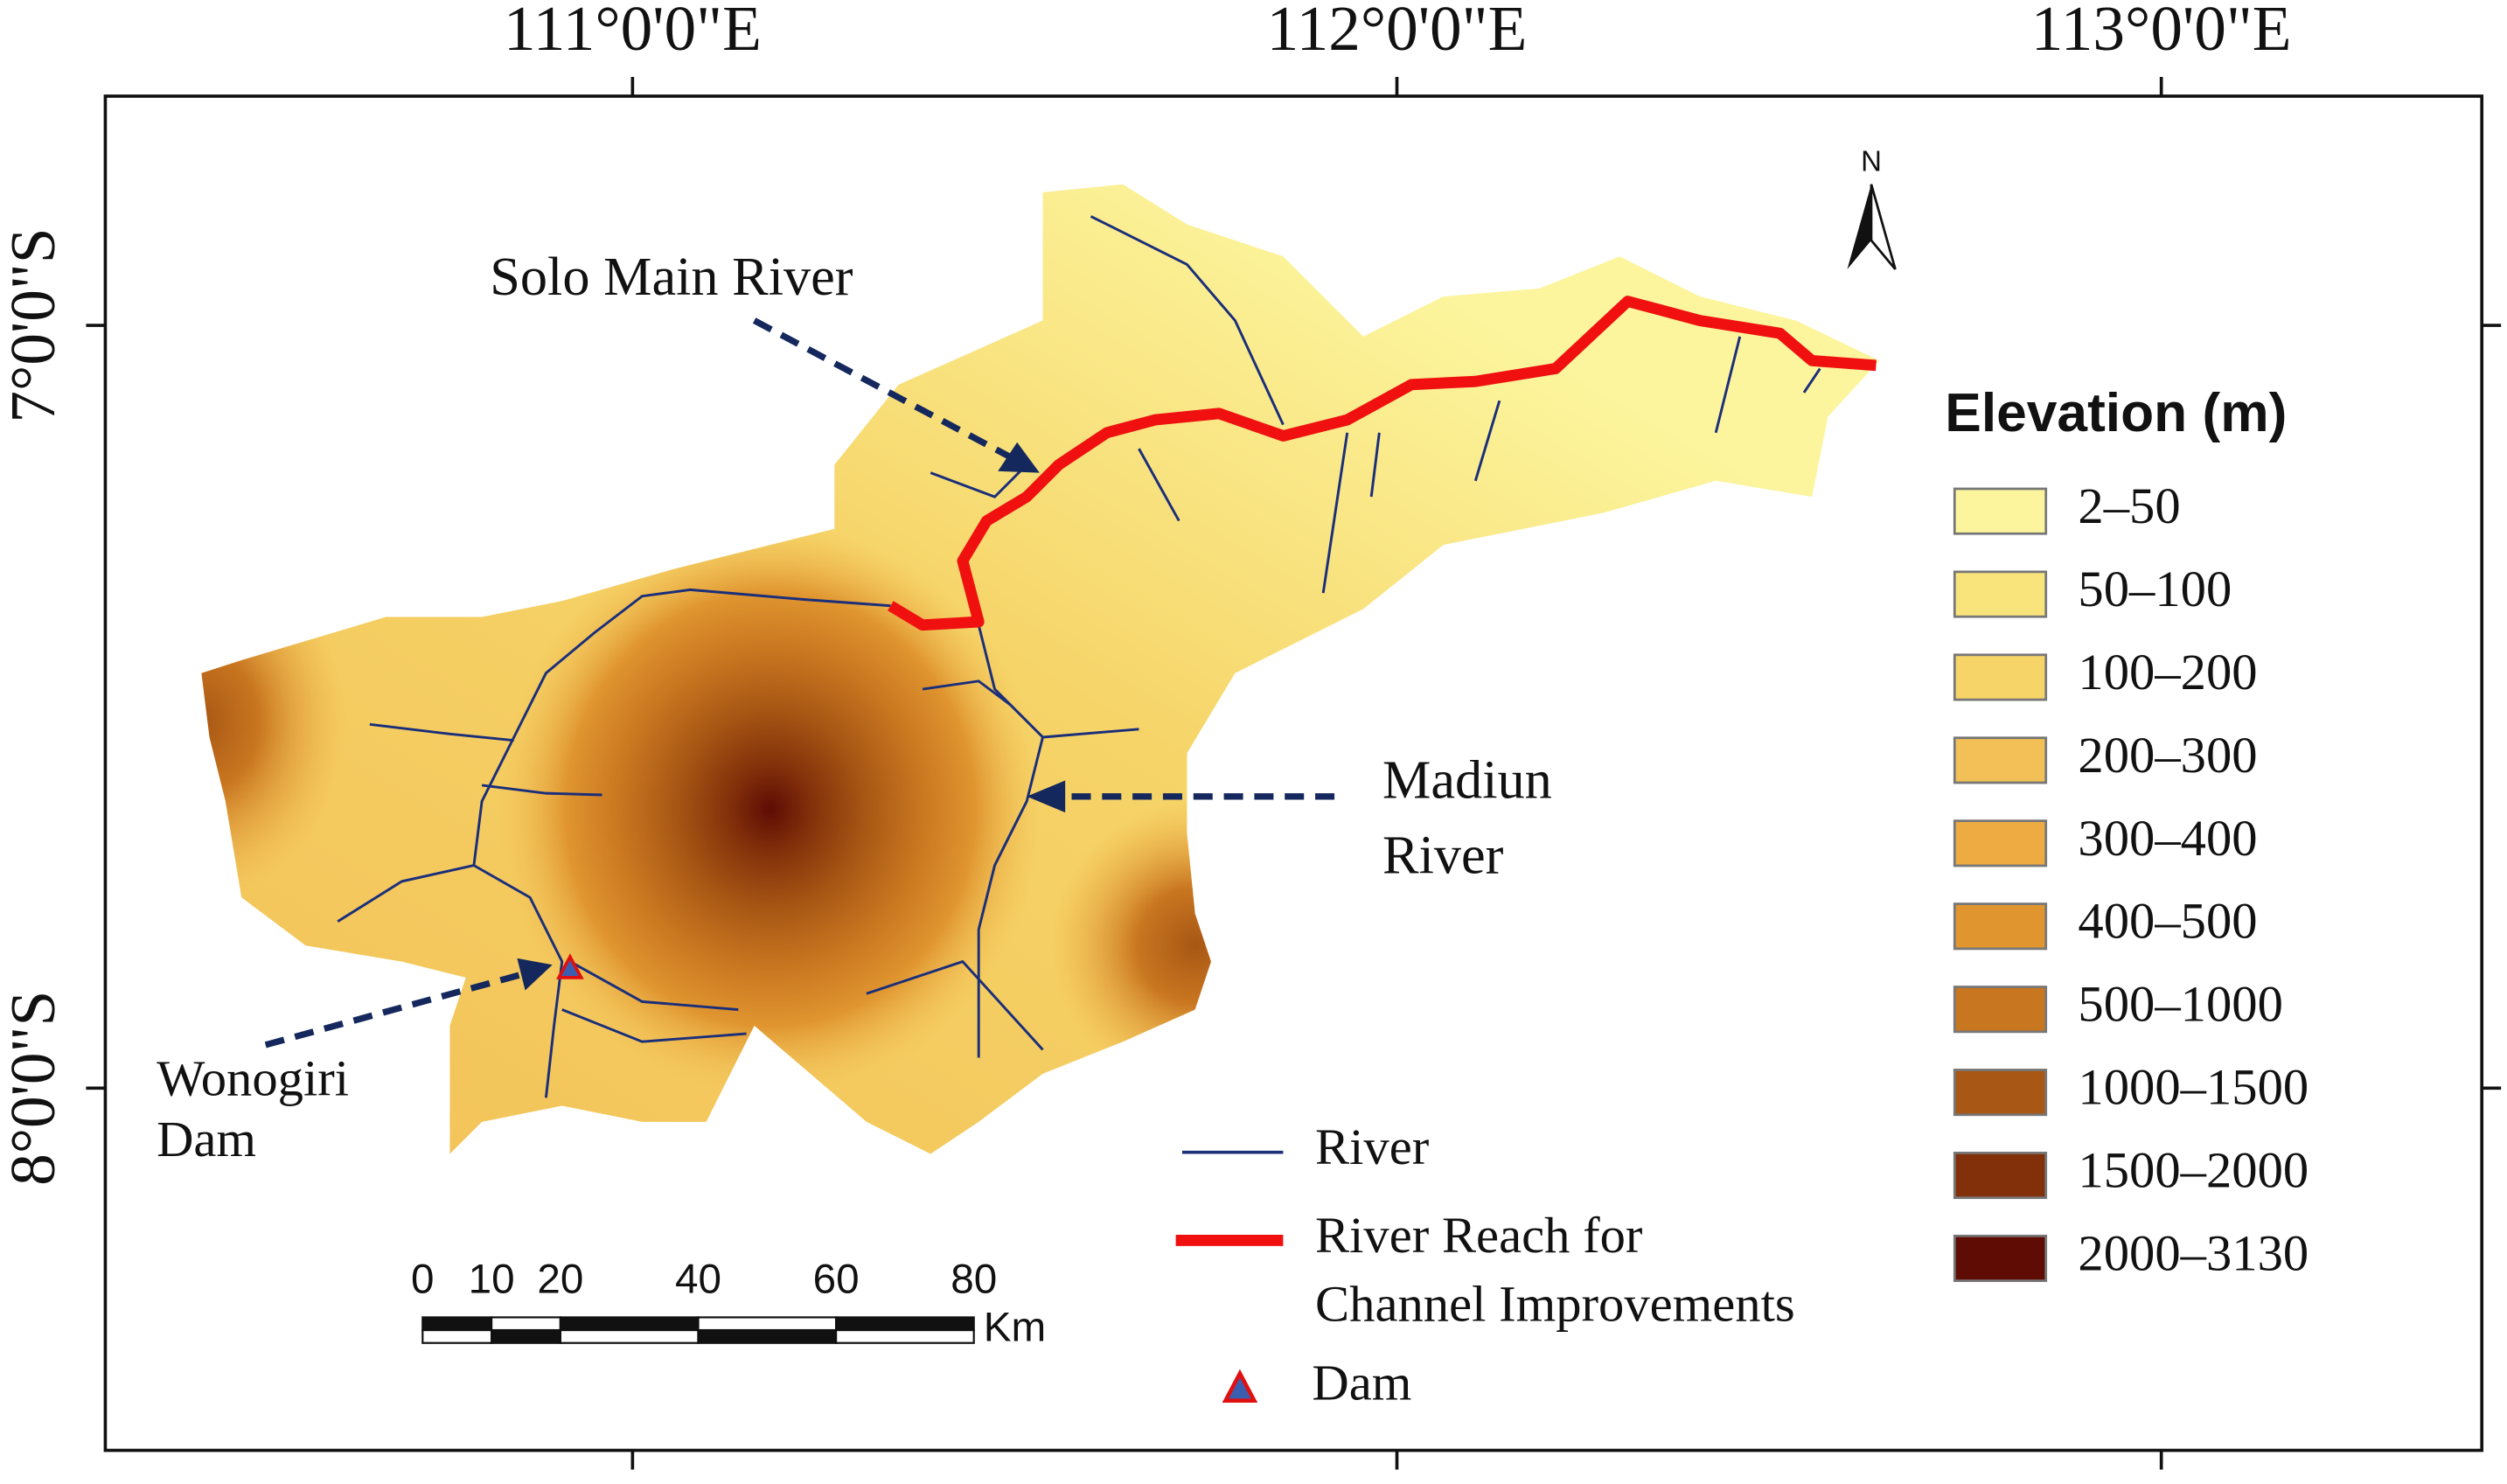 This screenshot has width=2507, height=1484. What do you see at coordinates (2193, 1169) in the screenshot?
I see `legend-label: 1500–2000` at bounding box center [2193, 1169].